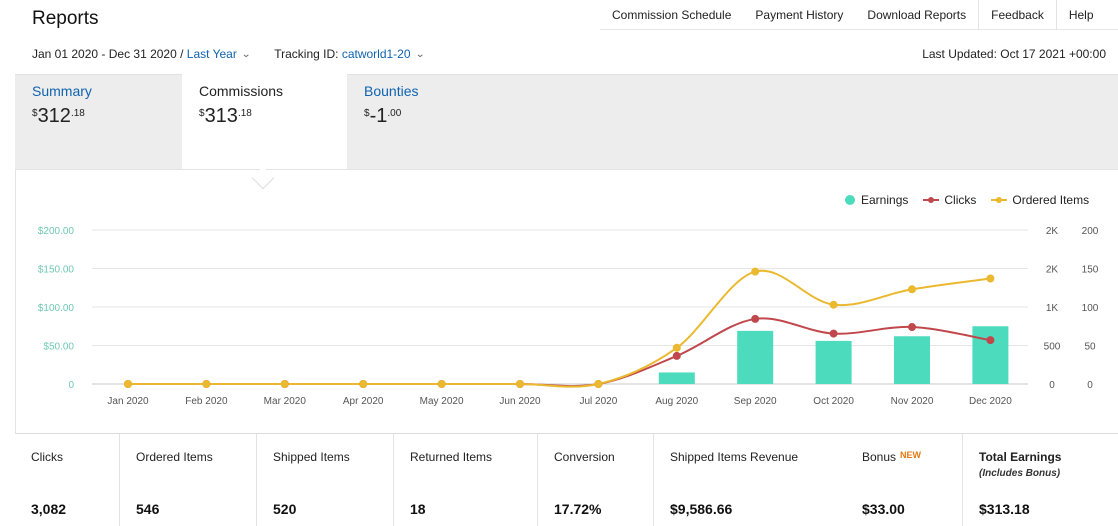 This screenshot has width=1118, height=526. Describe the element at coordinates (749, 480) in the screenshot. I see `stat-shipped-items-revenue: Shipped Items Revenue $9,586.66` at that location.